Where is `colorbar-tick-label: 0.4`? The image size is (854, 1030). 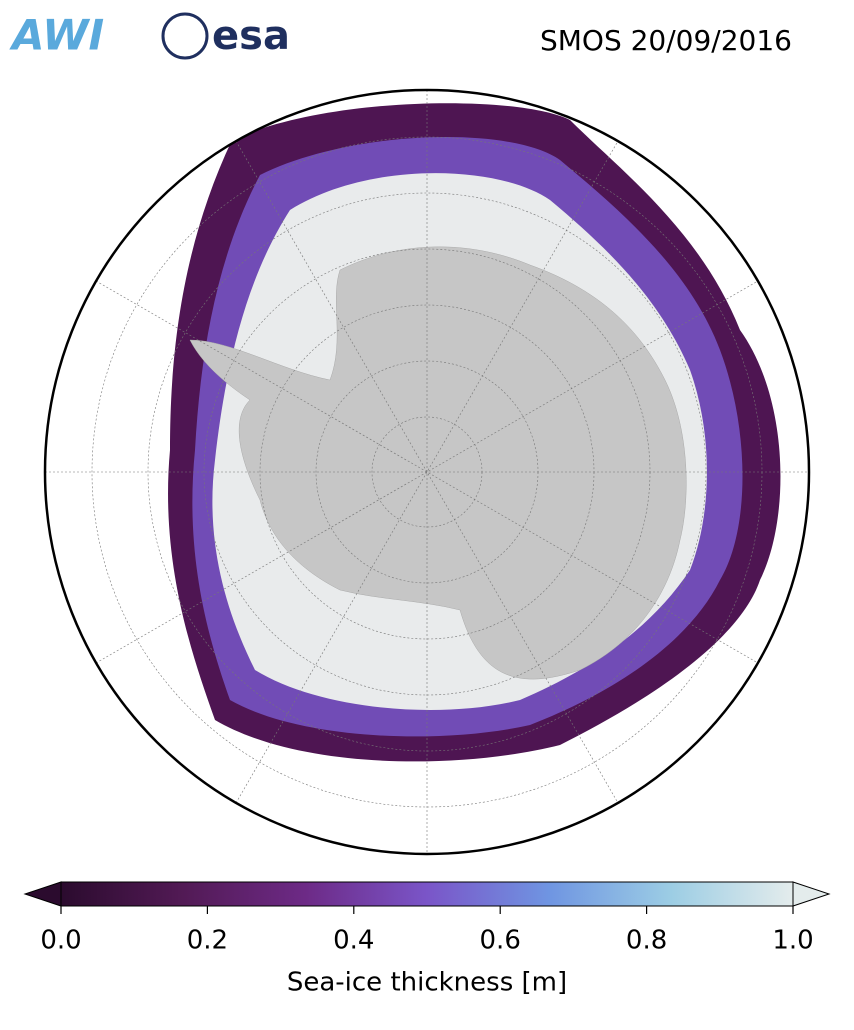 colorbar-tick-label: 0.4 is located at coordinates (353, 941).